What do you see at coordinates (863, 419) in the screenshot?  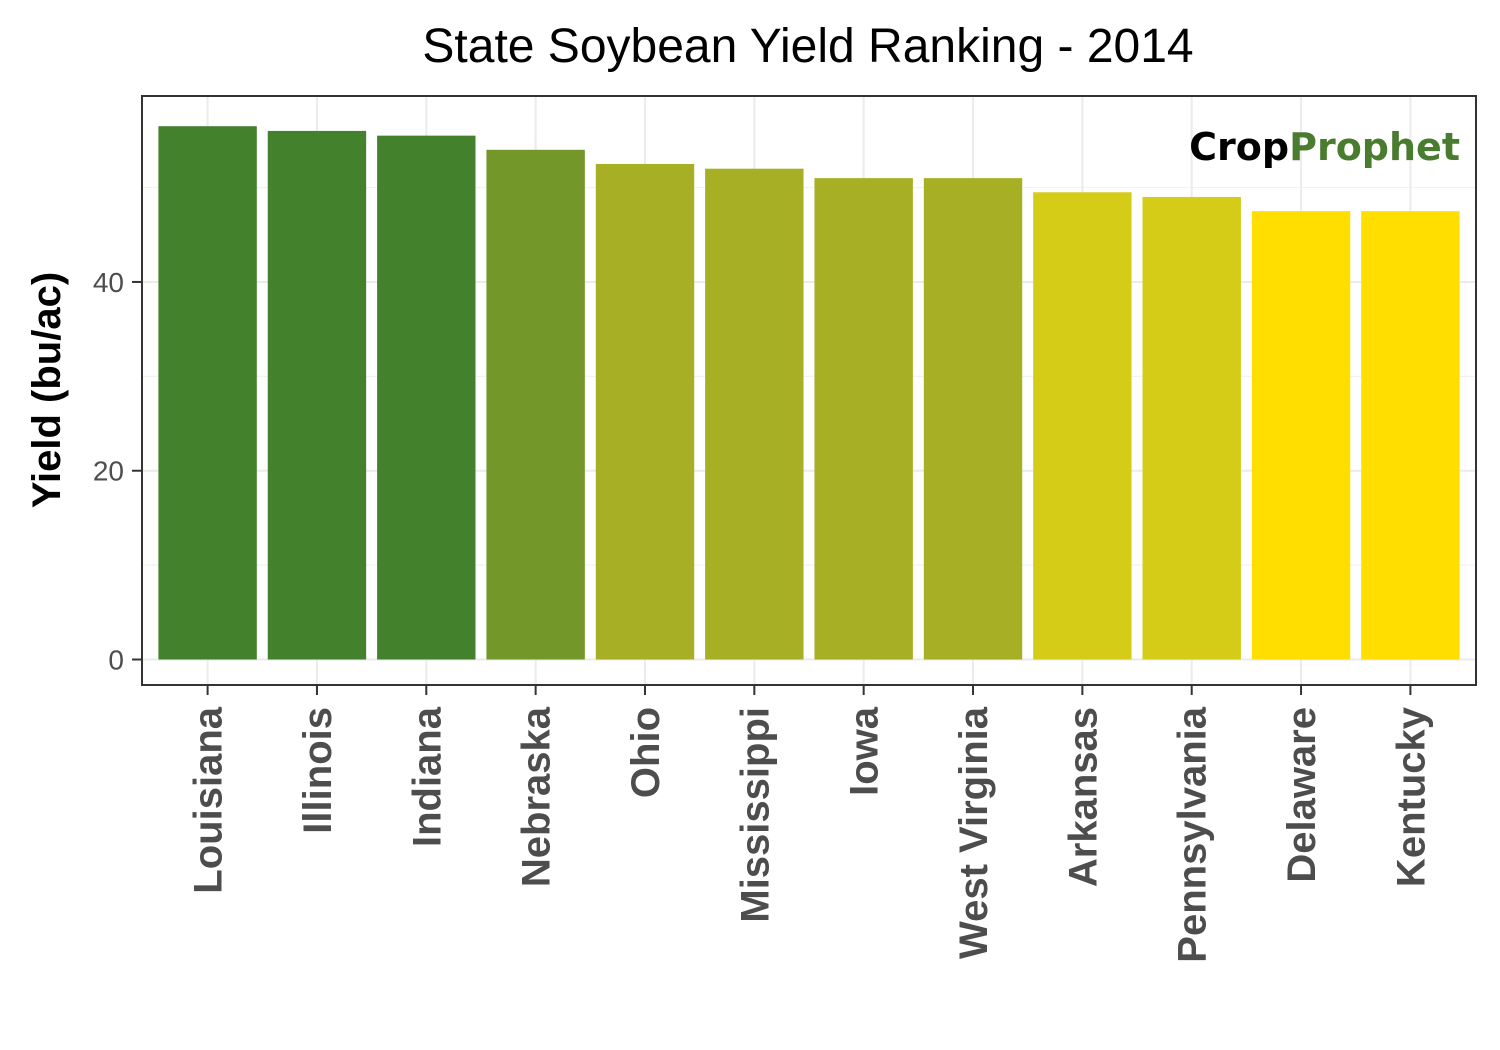 I see `bar-iowa` at bounding box center [863, 419].